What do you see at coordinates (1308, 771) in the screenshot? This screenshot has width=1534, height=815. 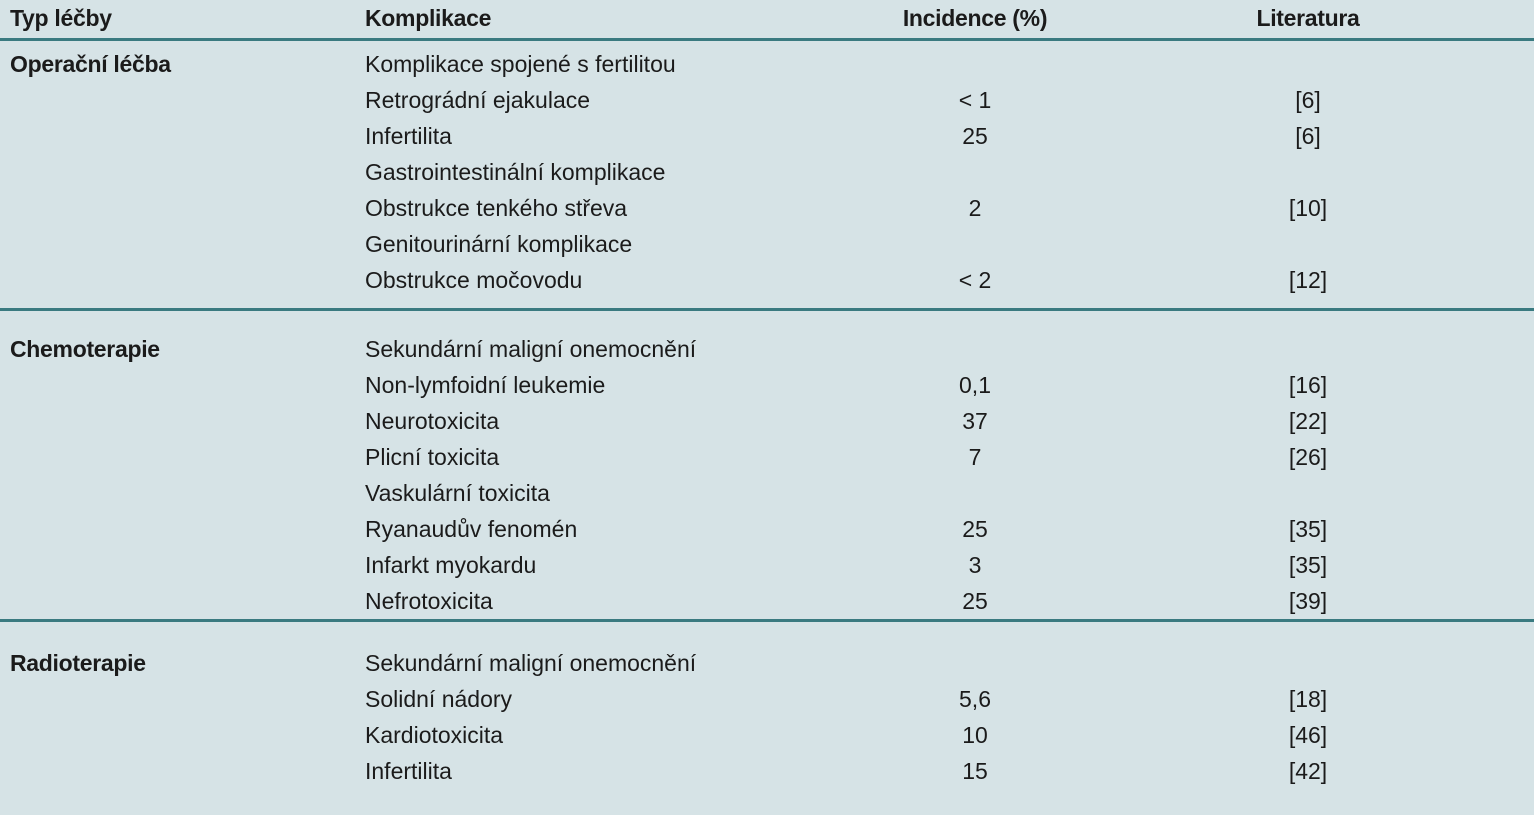 I see `literature-cell: [42]` at bounding box center [1308, 771].